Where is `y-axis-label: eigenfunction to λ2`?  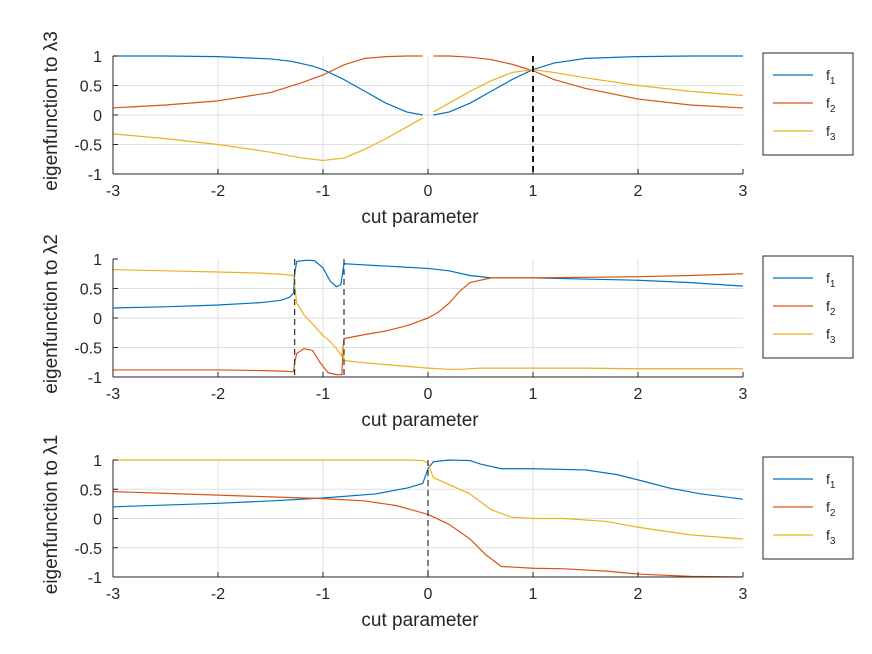 y-axis-label: eigenfunction to λ2 is located at coordinates (51, 314).